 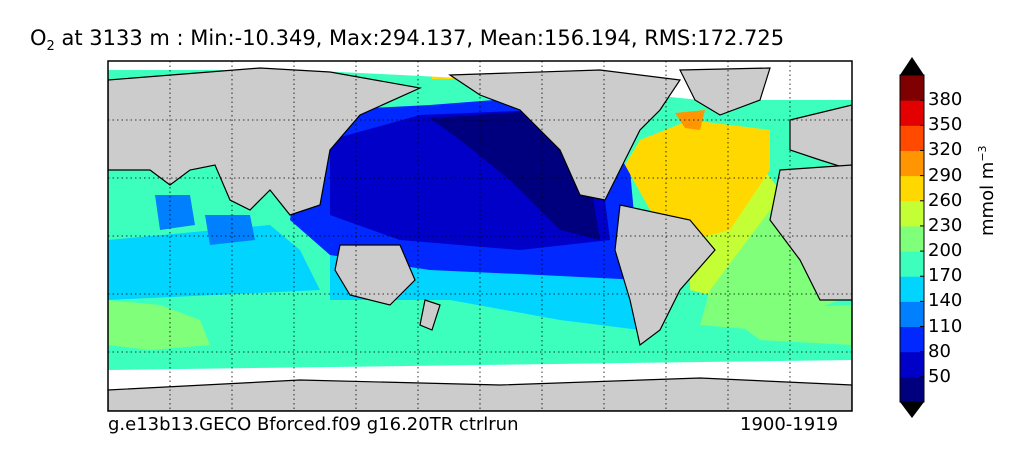 What do you see at coordinates (912, 410) in the screenshot?
I see `colorbar-min-arrow` at bounding box center [912, 410].